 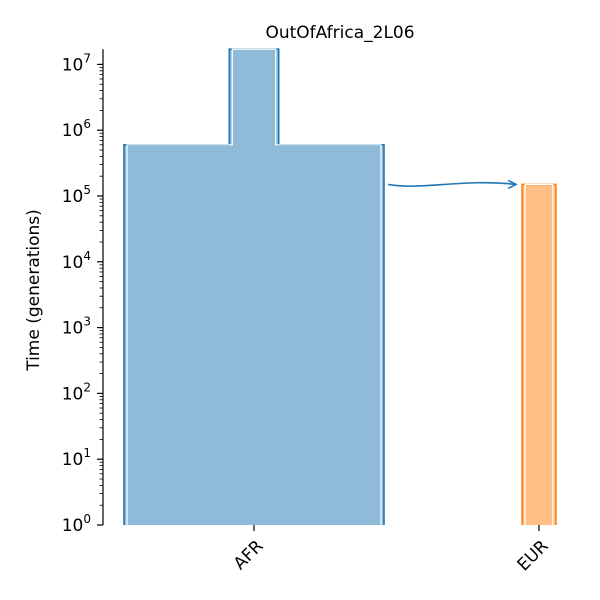 What do you see at coordinates (87, 322) in the screenshot?
I see `y-tick-exponent: 3` at bounding box center [87, 322].